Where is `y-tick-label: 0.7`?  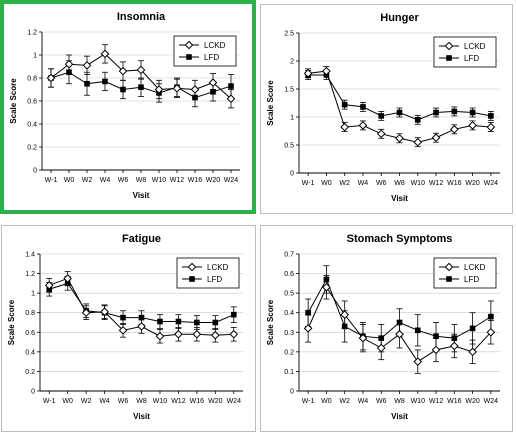 y-tick-label: 0.7 is located at coordinates (289, 255).